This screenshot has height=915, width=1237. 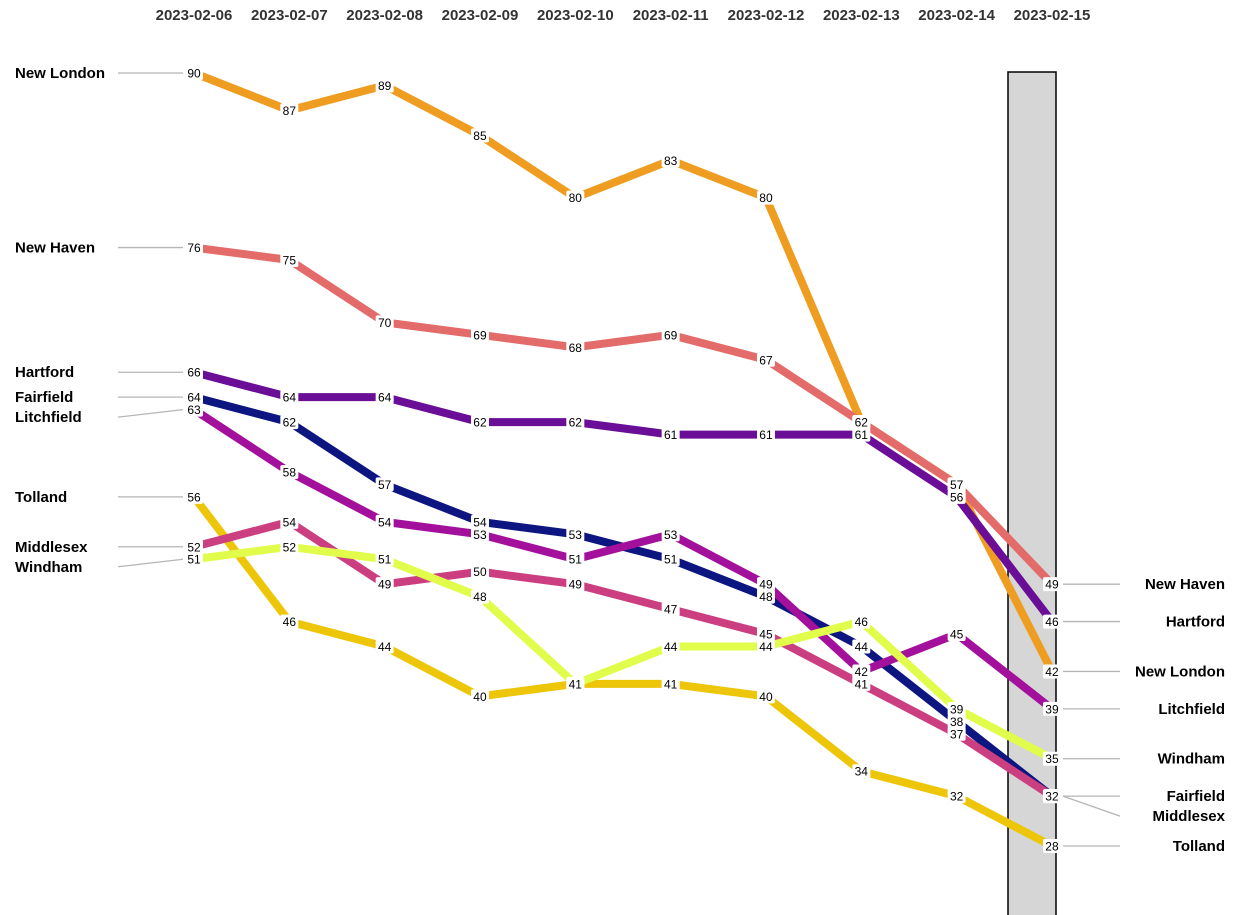 I want to click on value-label-middlesex-9: 32, so click(x=1051, y=796).